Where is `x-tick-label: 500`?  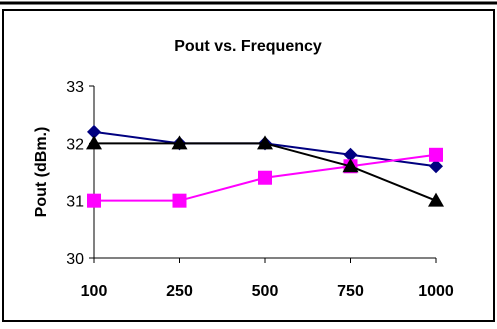 x-tick-label: 500 is located at coordinates (265, 291).